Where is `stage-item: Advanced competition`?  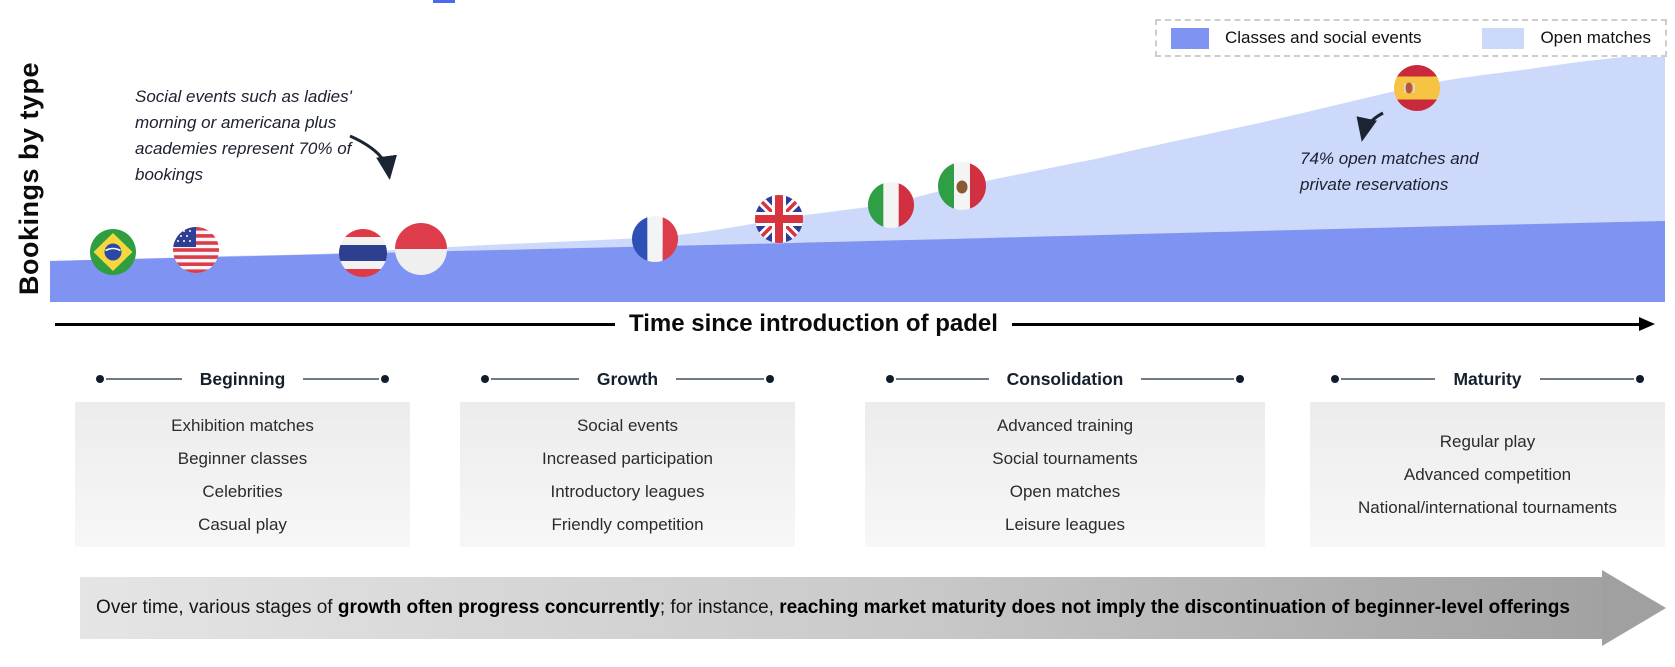 stage-item: Advanced competition is located at coordinates (1487, 474).